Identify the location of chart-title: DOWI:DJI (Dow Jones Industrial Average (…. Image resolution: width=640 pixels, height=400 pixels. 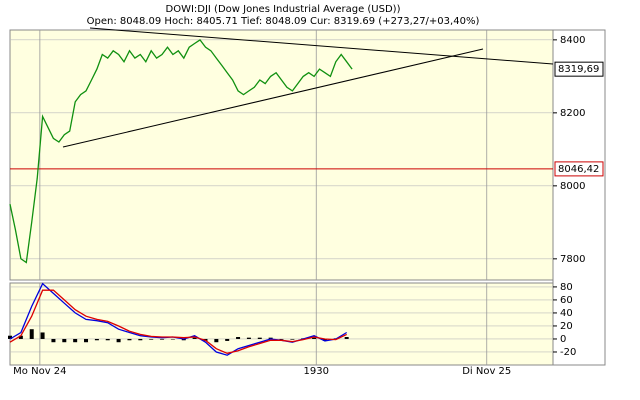
(283, 9).